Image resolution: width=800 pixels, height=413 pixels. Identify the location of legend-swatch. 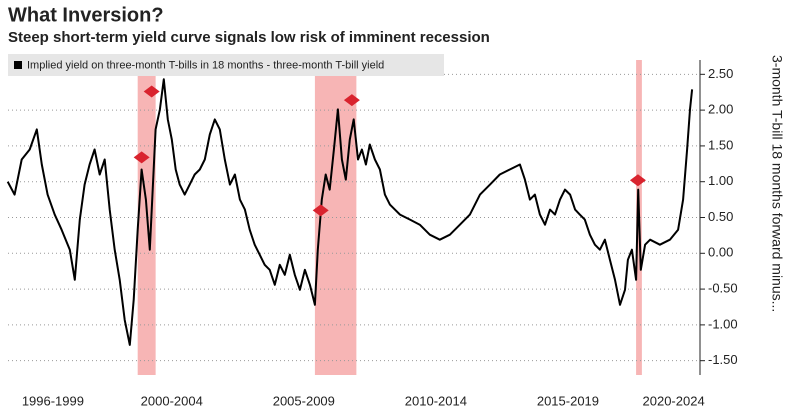
(18, 65).